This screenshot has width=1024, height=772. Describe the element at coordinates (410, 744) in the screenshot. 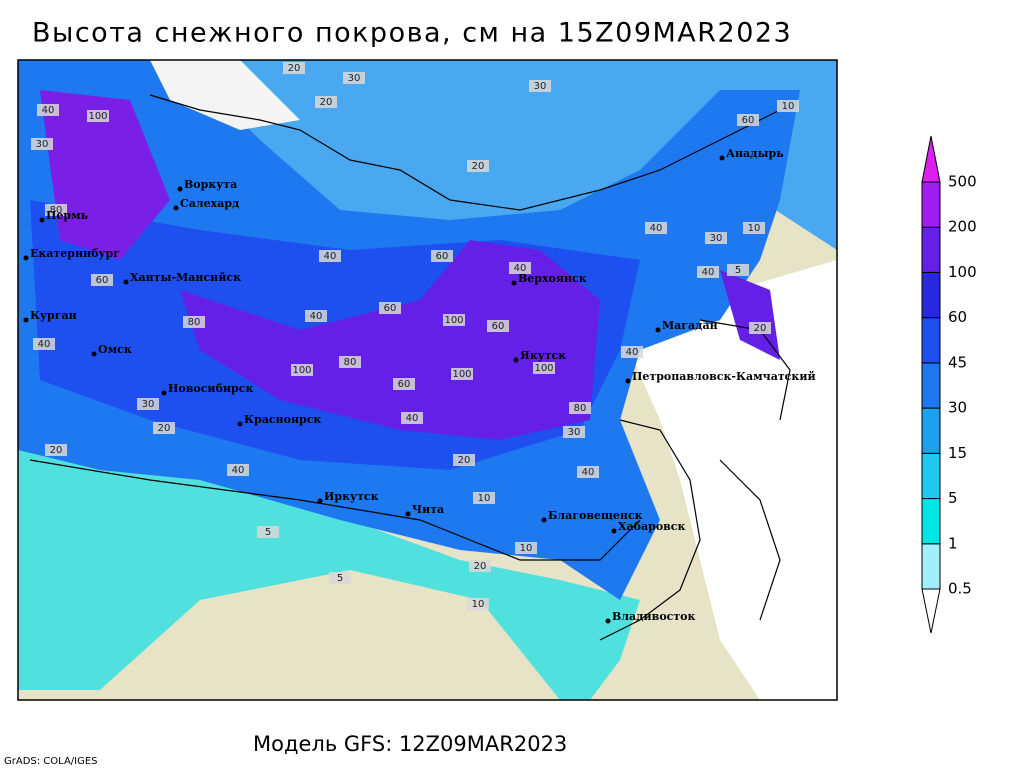

I see `footer: Модель GFS: 12Z09MAR2023` at that location.